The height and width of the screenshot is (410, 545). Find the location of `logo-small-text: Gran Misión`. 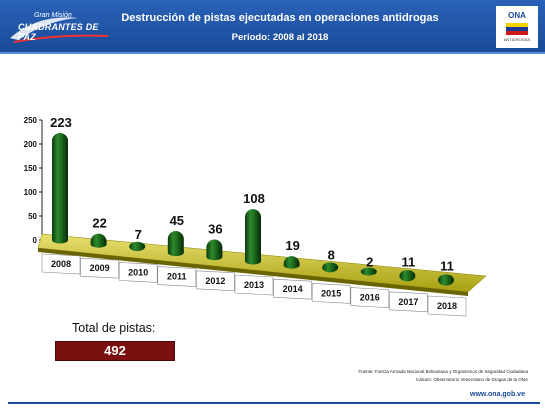

logo-small-text: Gran Misión is located at coordinates (53, 15).